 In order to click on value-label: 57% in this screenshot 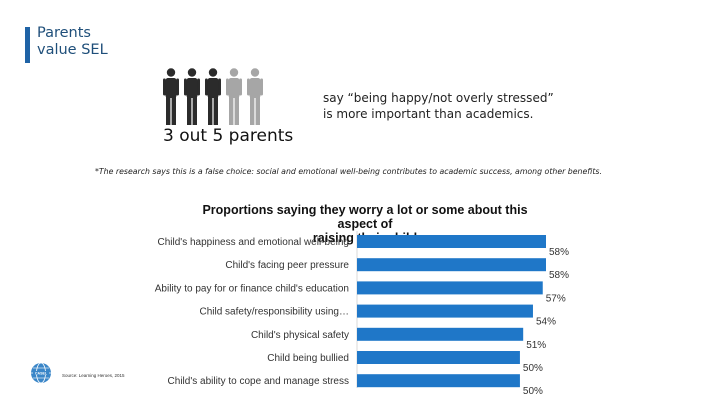, I will do `click(556, 298)`.